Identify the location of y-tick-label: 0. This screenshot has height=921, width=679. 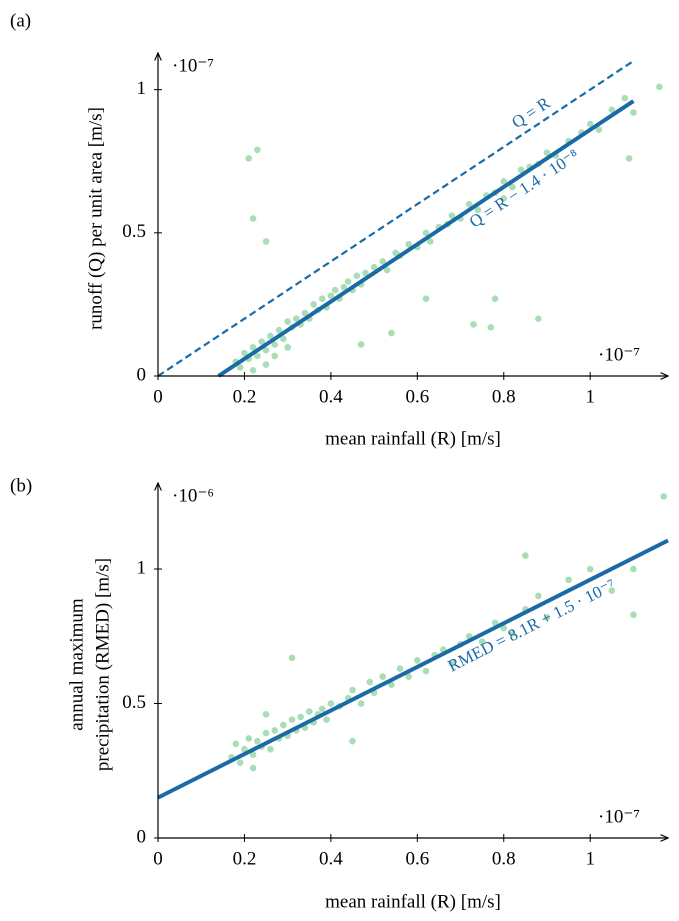
(142, 836).